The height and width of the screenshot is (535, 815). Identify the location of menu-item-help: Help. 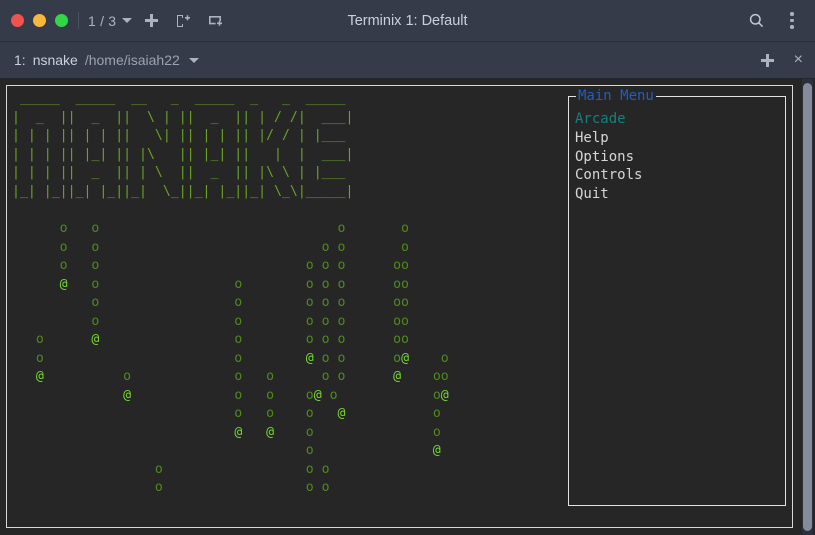
(592, 137).